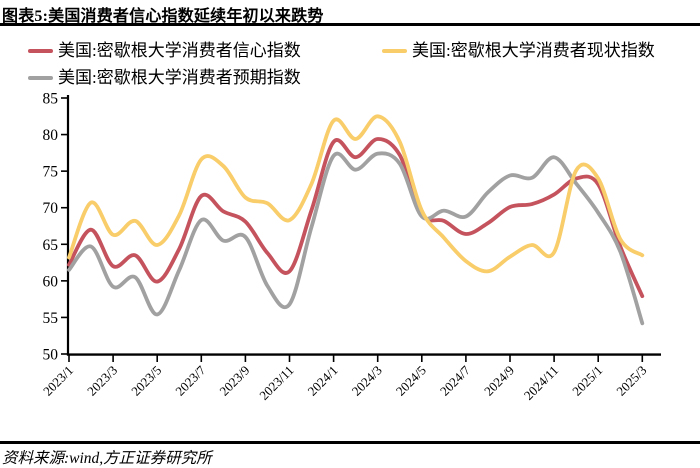  I want to click on x-axis-tick-label: 2023/9, so click(234, 381).